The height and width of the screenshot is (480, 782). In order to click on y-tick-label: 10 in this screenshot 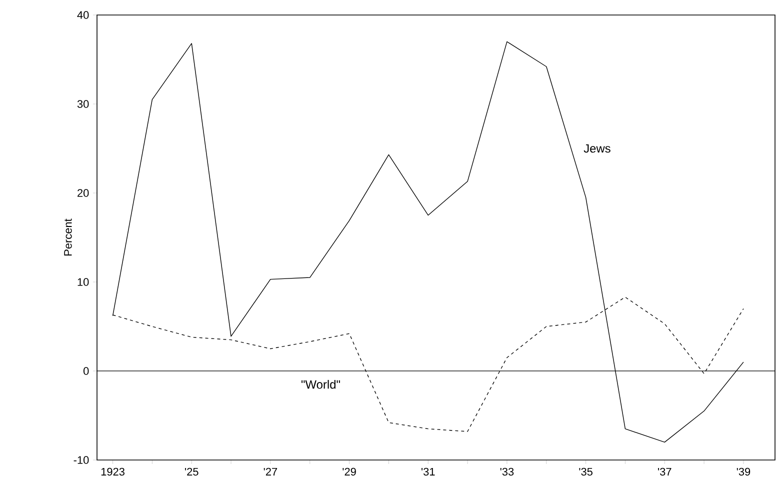, I will do `click(83, 282)`.